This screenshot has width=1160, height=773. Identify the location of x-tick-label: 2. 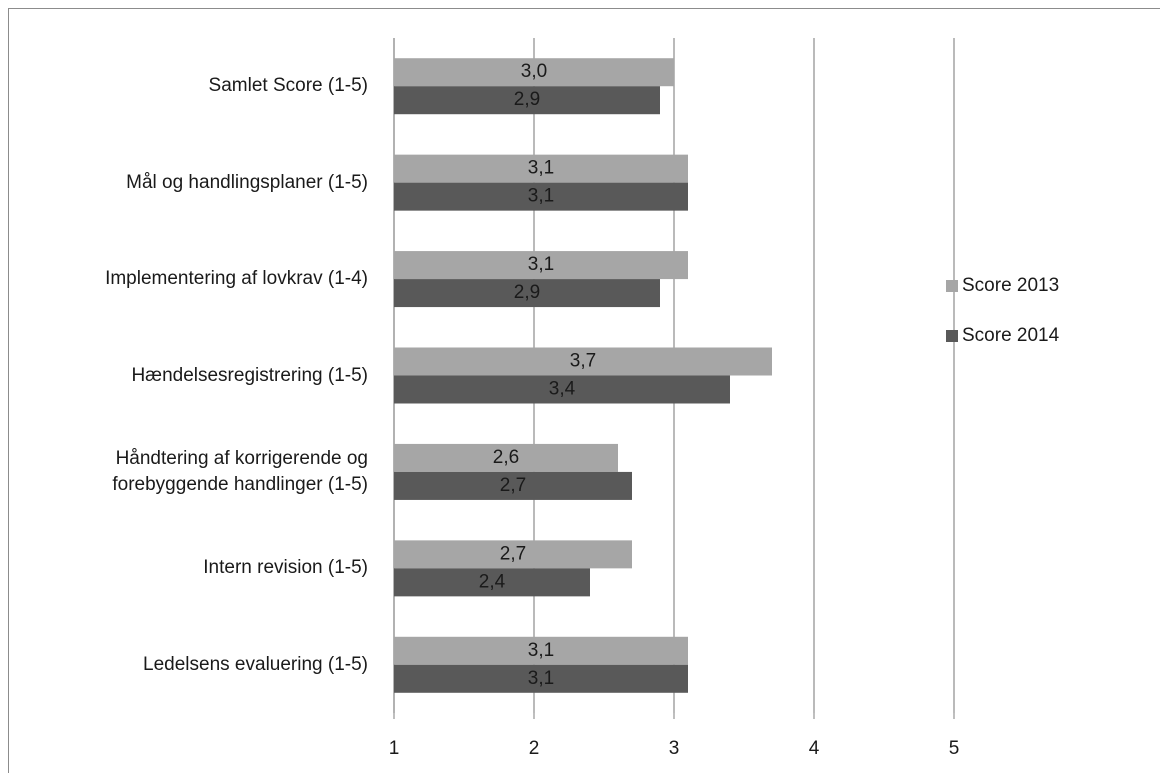
(534, 748).